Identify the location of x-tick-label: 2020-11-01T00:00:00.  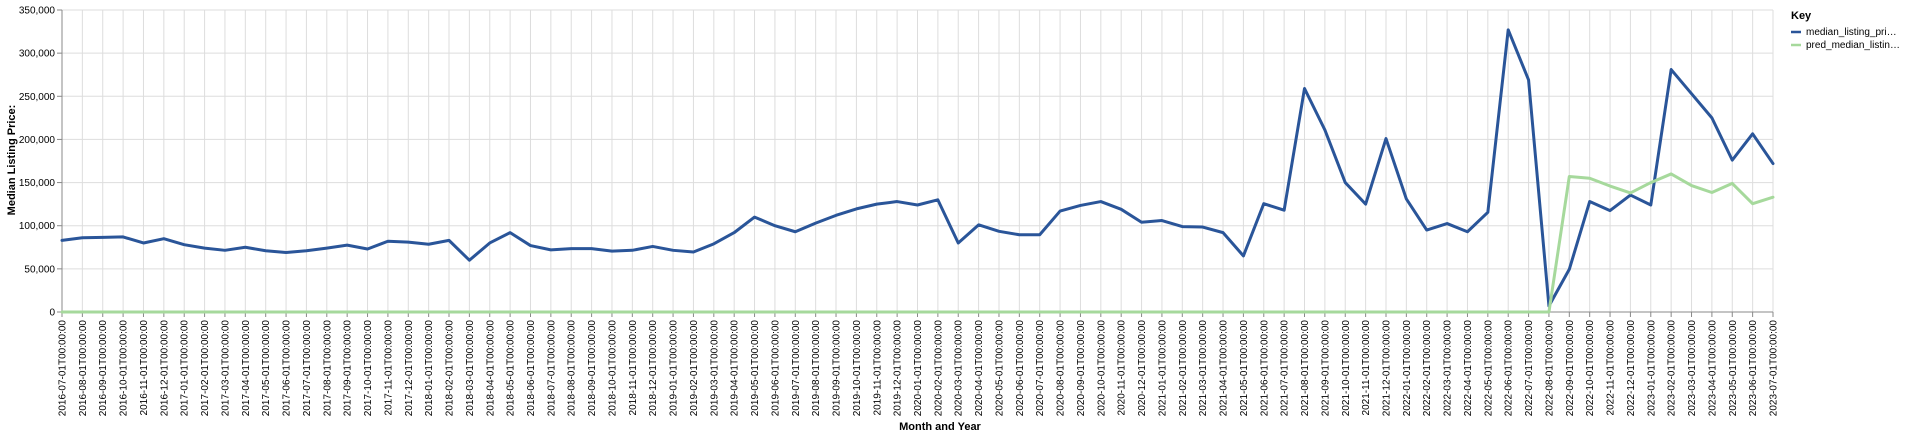
(1122, 368).